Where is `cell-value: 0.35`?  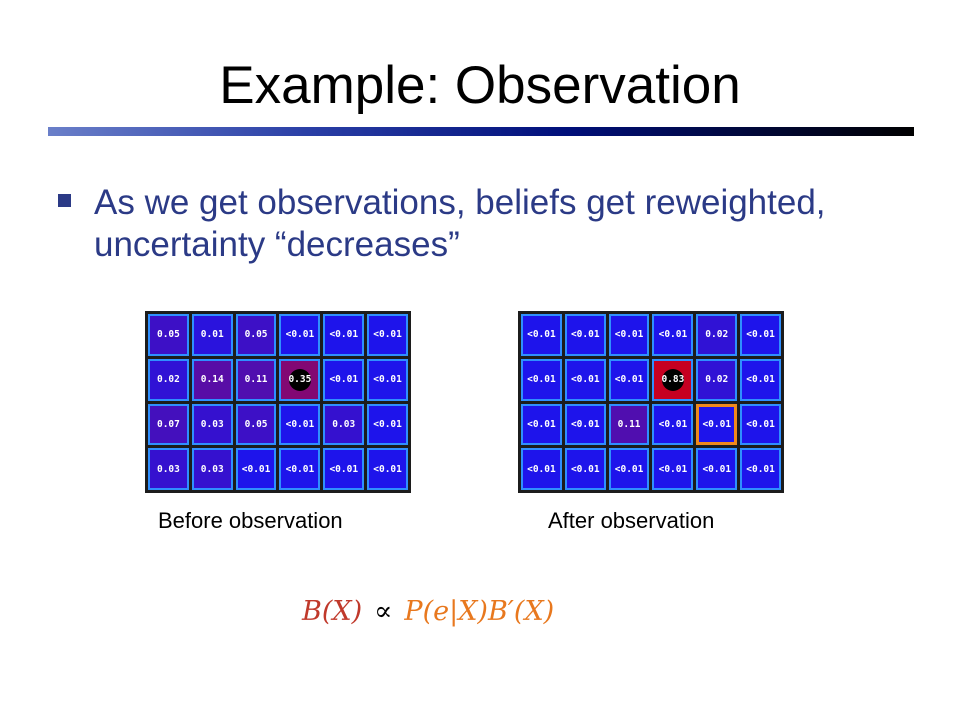 cell-value: 0.35 is located at coordinates (300, 380).